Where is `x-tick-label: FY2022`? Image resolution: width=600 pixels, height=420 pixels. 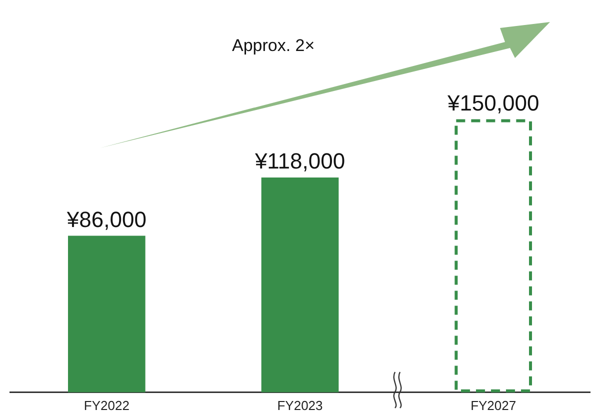
x-tick-label: FY2022 is located at coordinates (107, 405).